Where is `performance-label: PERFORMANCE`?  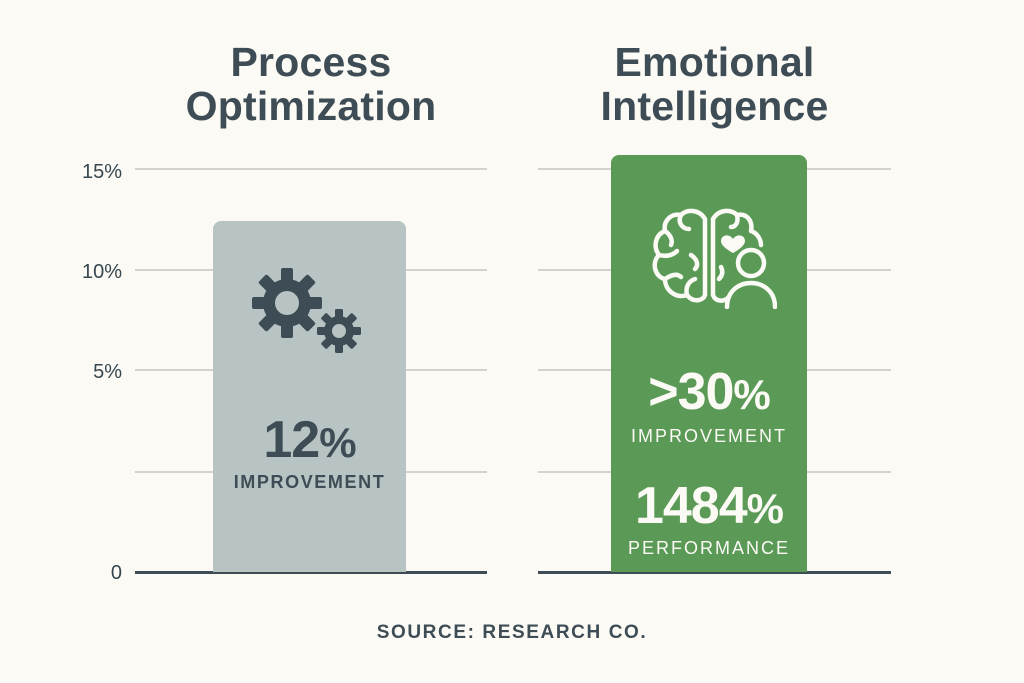 performance-label: PERFORMANCE is located at coordinates (708, 548).